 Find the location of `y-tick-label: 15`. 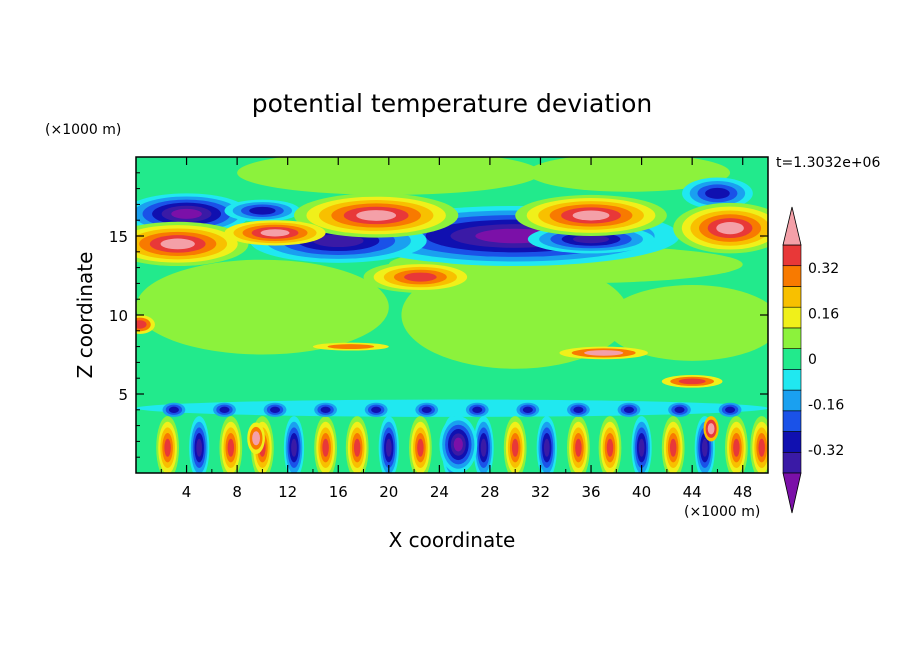

y-tick-label: 15 is located at coordinates (118, 237).